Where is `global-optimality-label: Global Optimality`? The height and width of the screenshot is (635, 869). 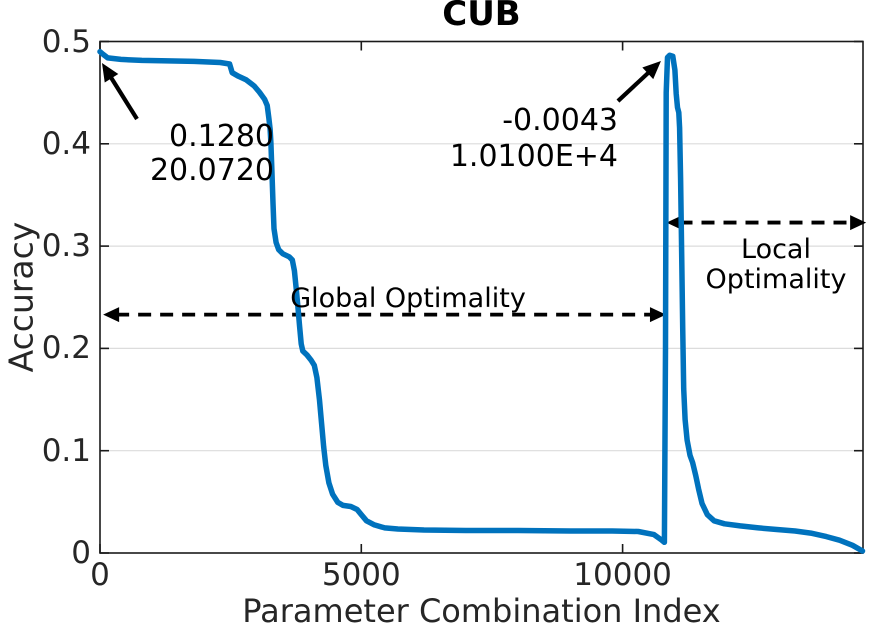 global-optimality-label: Global Optimality is located at coordinates (408, 298).